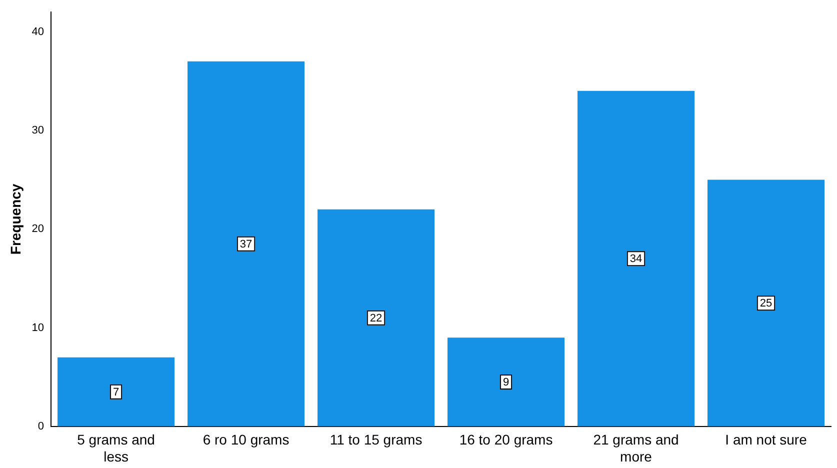 The height and width of the screenshot is (468, 837). What do you see at coordinates (376, 440) in the screenshot?
I see `x-tick-label: 11 to 15 grams` at bounding box center [376, 440].